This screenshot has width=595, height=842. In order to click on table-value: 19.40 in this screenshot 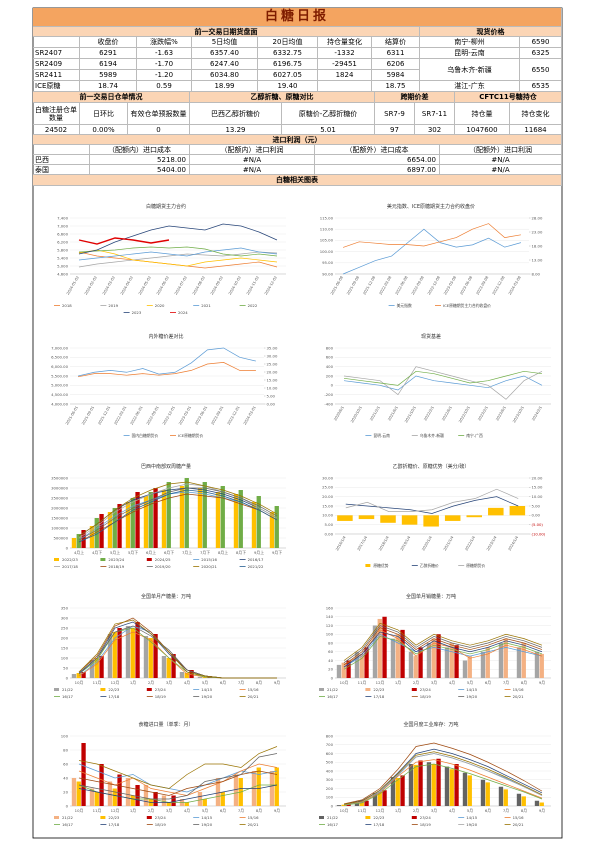, I will do `click(288, 86)`.